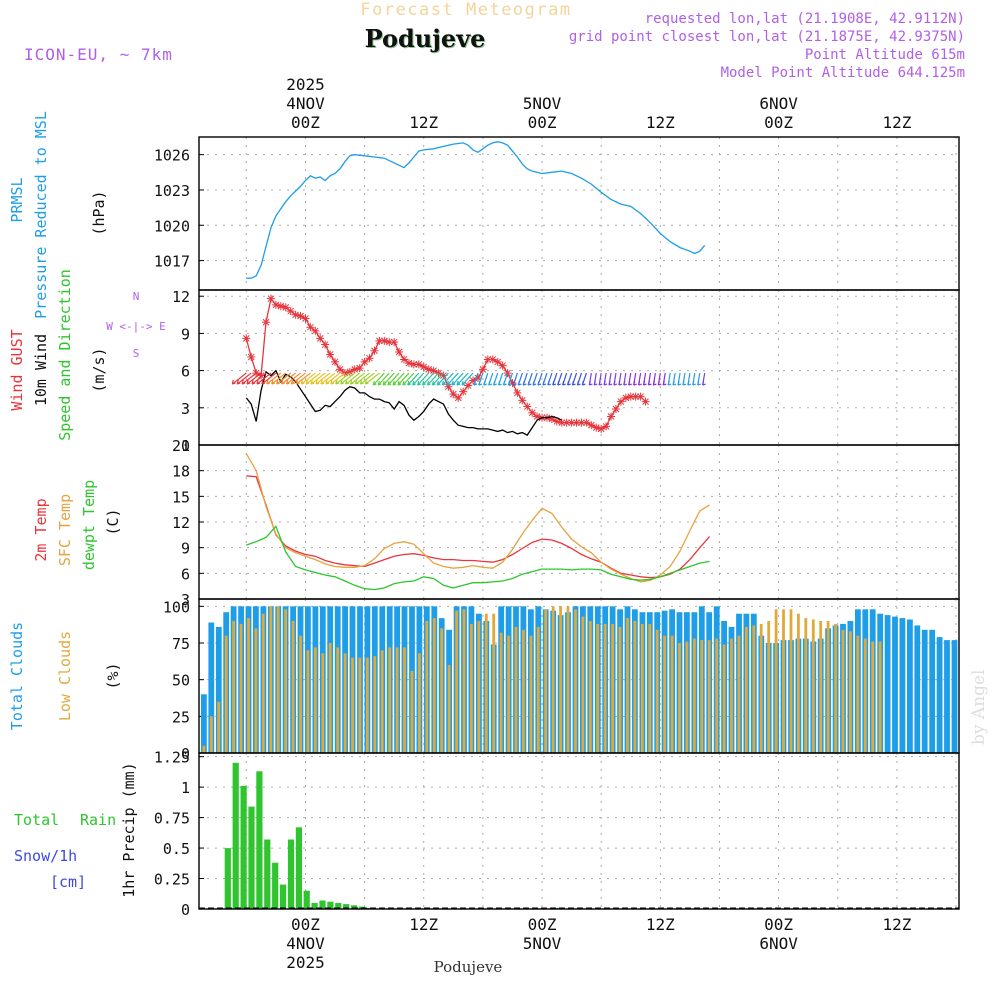 The image size is (1000, 1000). Describe the element at coordinates (778, 943) in the screenshot. I see `bottom-time-label: 6NOV` at that location.